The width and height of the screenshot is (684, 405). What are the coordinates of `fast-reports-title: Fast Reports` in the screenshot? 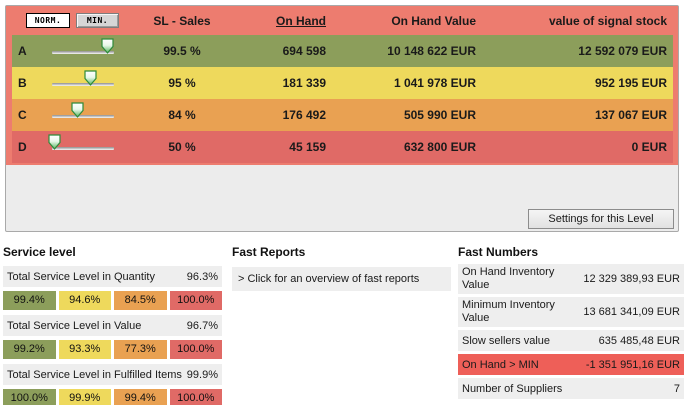 It's located at (269, 252).